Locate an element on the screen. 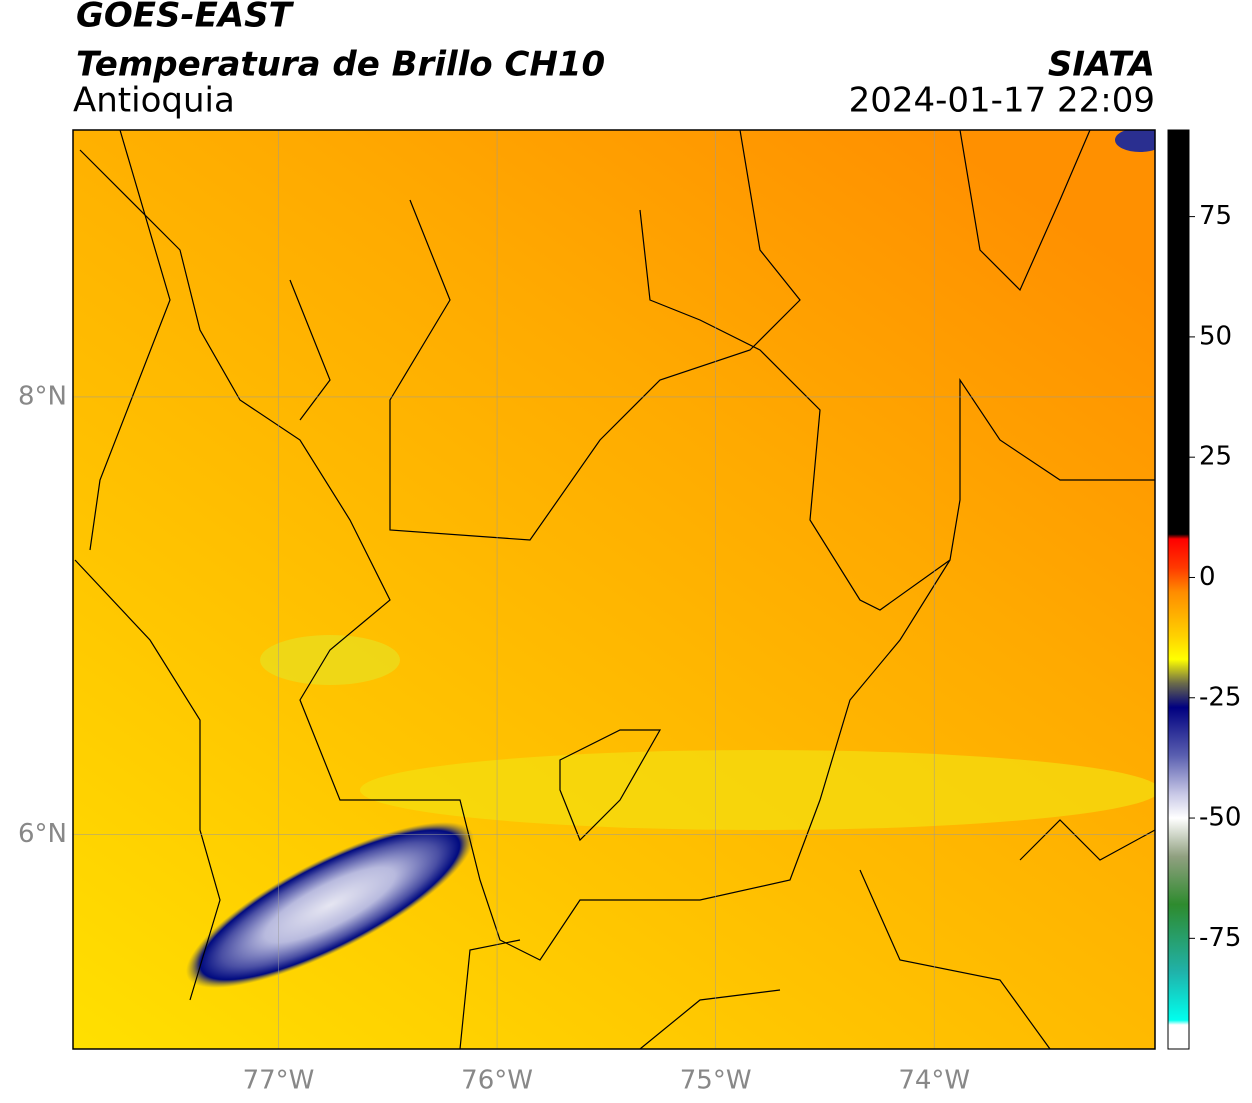 The height and width of the screenshot is (1103, 1252). subtitle: Temperatura de Brillo CH10 is located at coordinates (340, 65).